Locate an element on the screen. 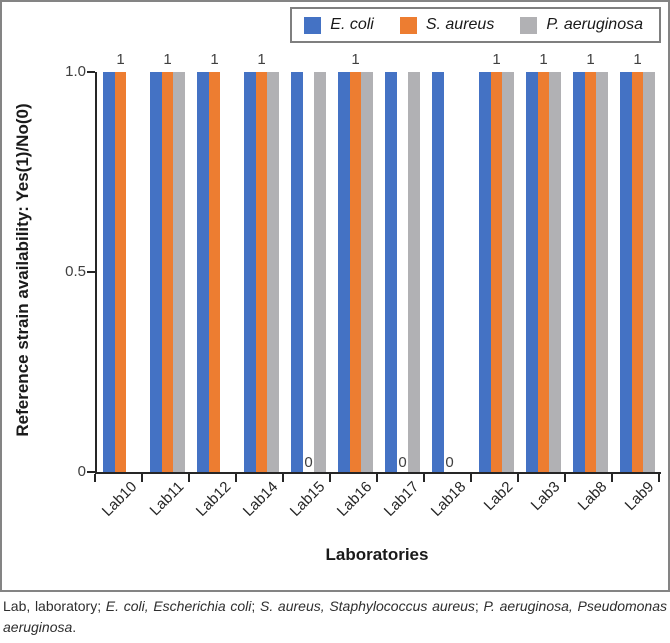 This screenshot has width=670, height=643. bar-p-aeruginosa-lab16 is located at coordinates (367, 272).